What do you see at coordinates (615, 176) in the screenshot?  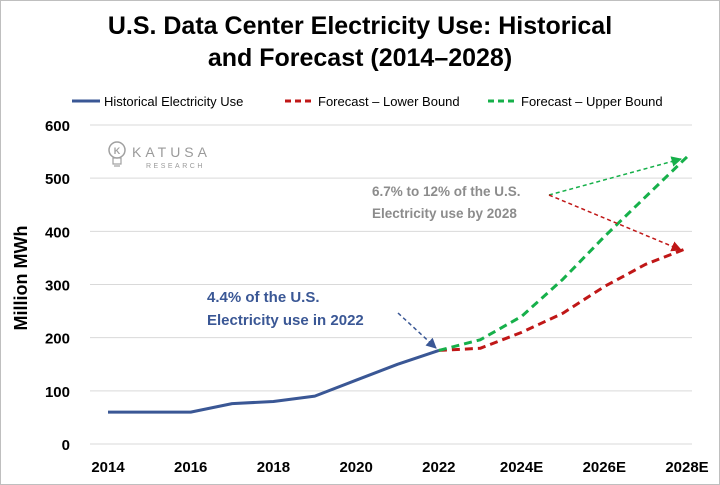 I see `annotation-2028-arrow-upper` at bounding box center [615, 176].